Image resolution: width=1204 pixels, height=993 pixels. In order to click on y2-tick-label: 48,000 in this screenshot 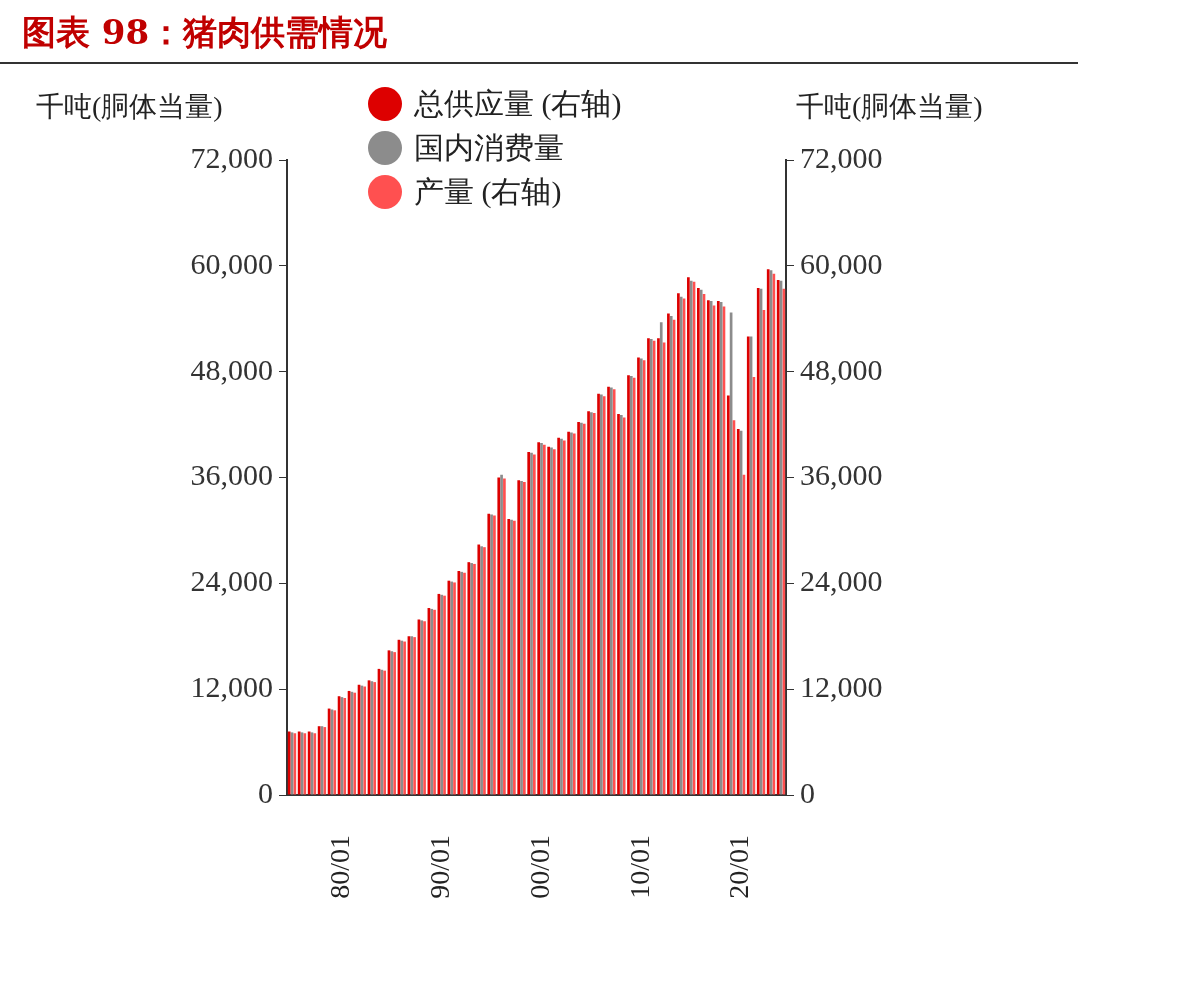, I will do `click(841, 369)`.